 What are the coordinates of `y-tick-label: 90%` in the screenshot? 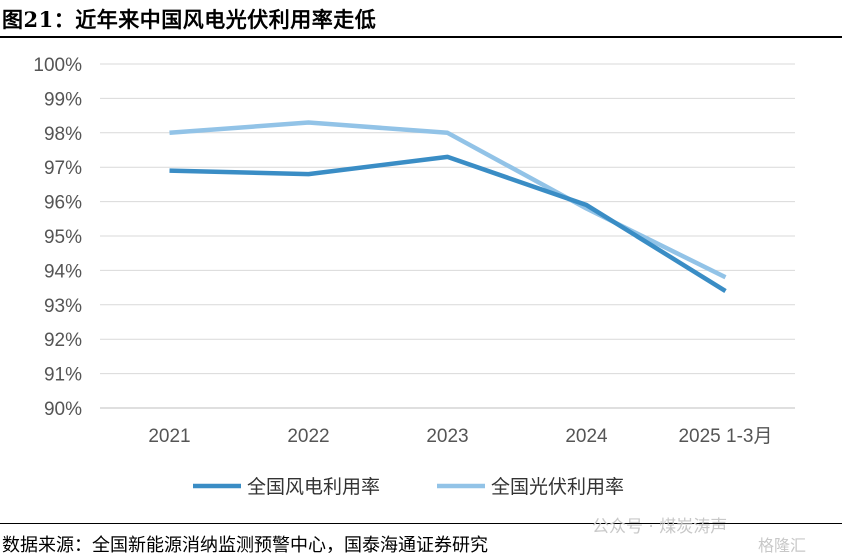 It's located at (63, 409).